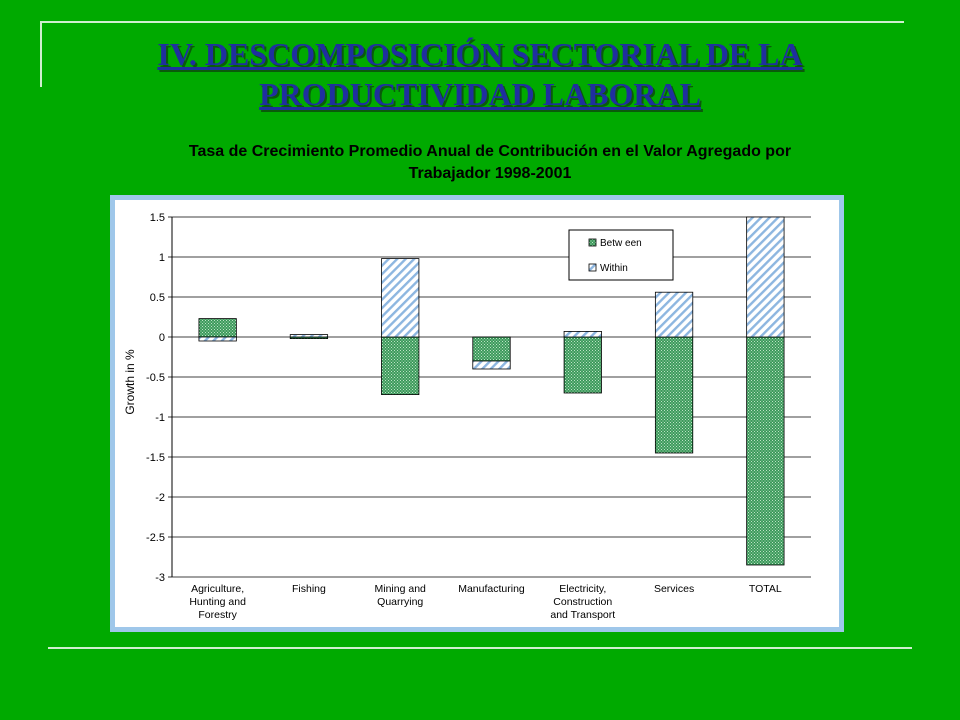 The image size is (960, 720). What do you see at coordinates (592, 242) in the screenshot?
I see `legend-swatch-between` at bounding box center [592, 242].